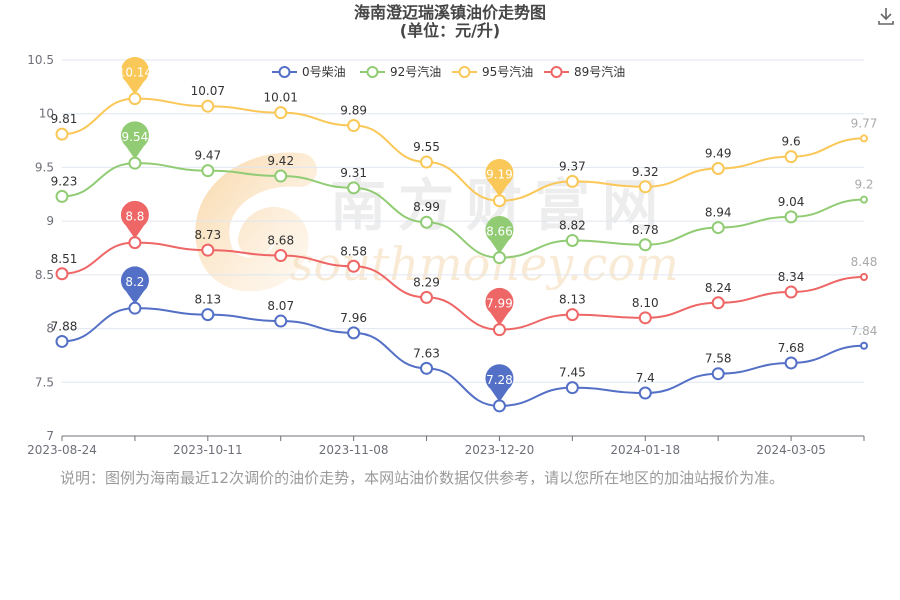 Image resolution: width=900 pixels, height=600 pixels. What do you see at coordinates (886, 16) in the screenshot?
I see `download-icon` at bounding box center [886, 16].